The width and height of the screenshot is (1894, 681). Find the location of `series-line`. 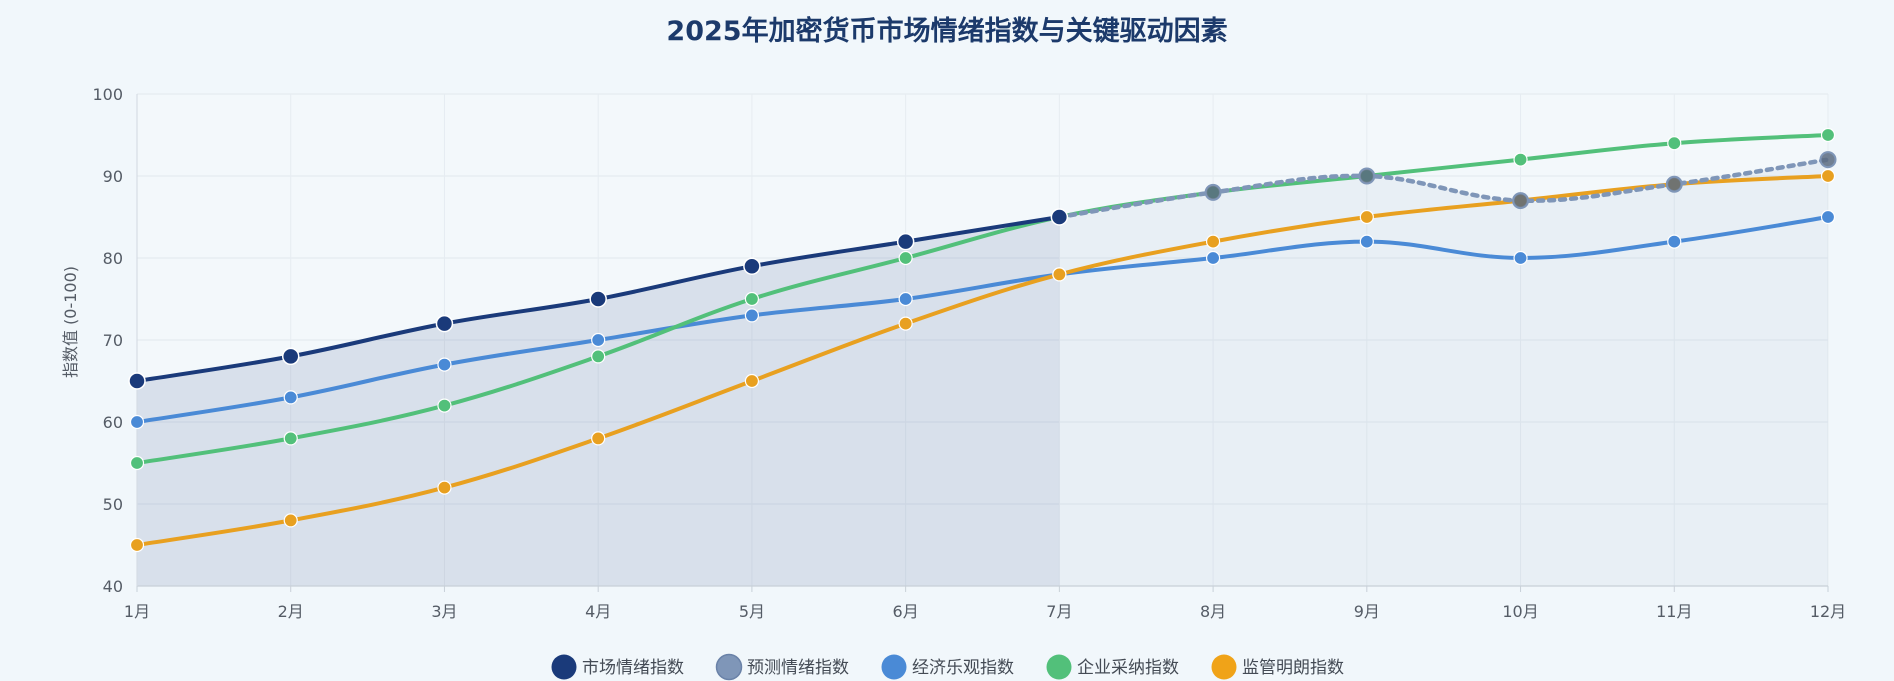

series-line is located at coordinates (1444, 188).